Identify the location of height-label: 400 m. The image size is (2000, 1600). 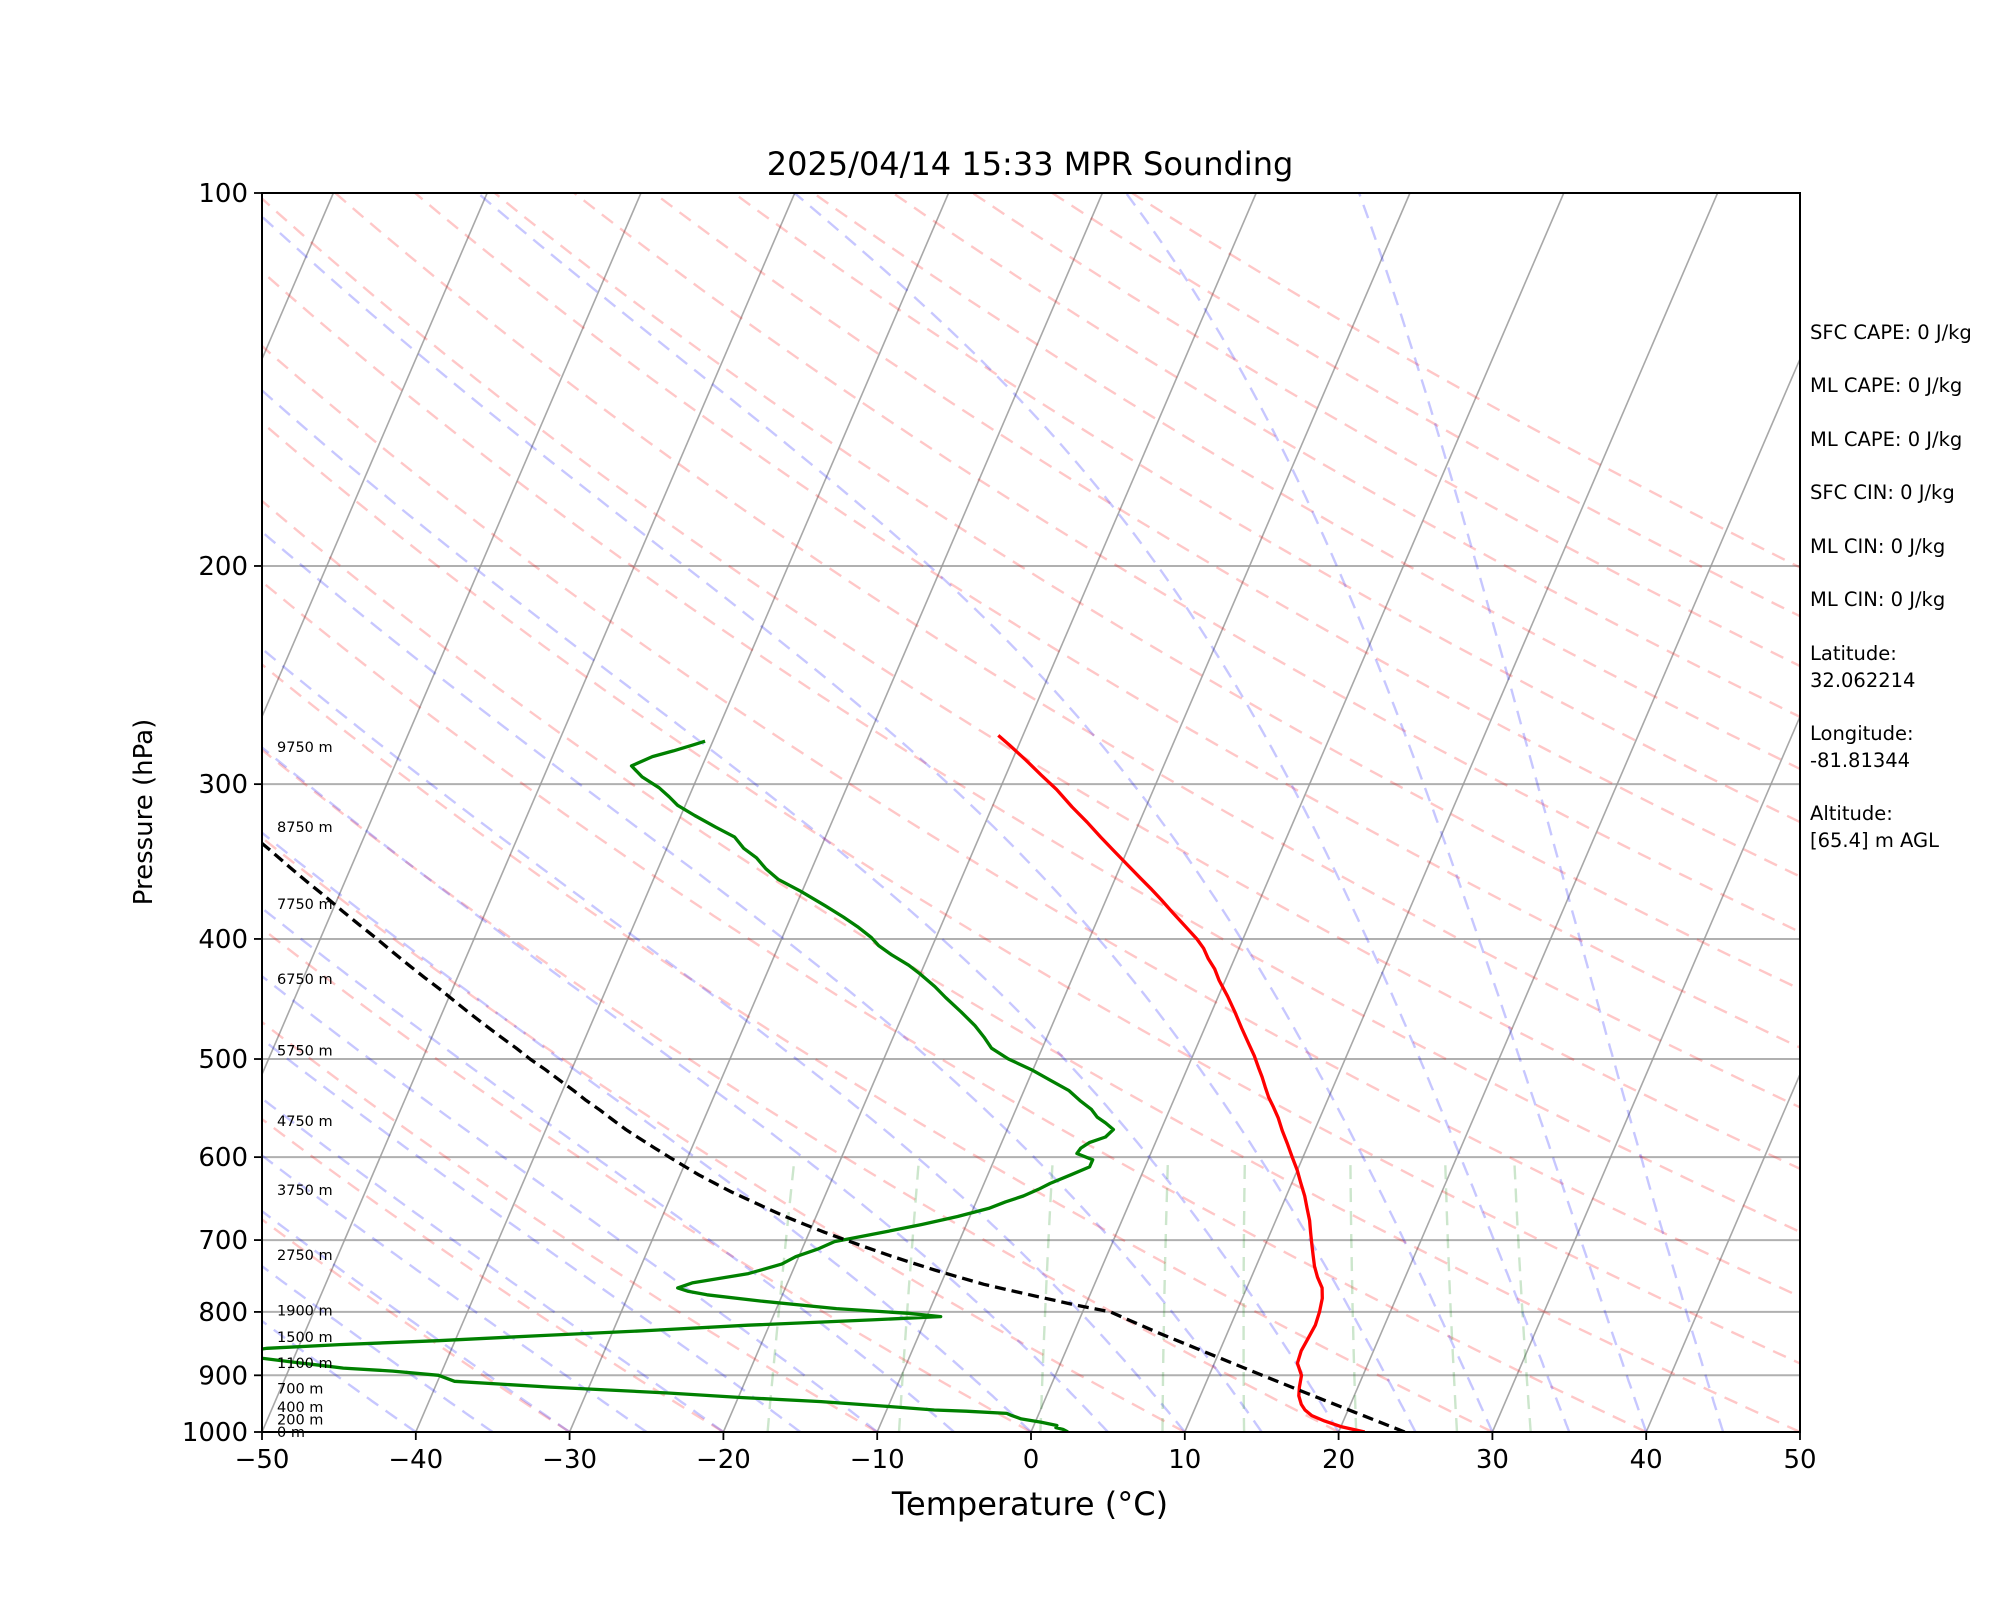
(300, 1408).